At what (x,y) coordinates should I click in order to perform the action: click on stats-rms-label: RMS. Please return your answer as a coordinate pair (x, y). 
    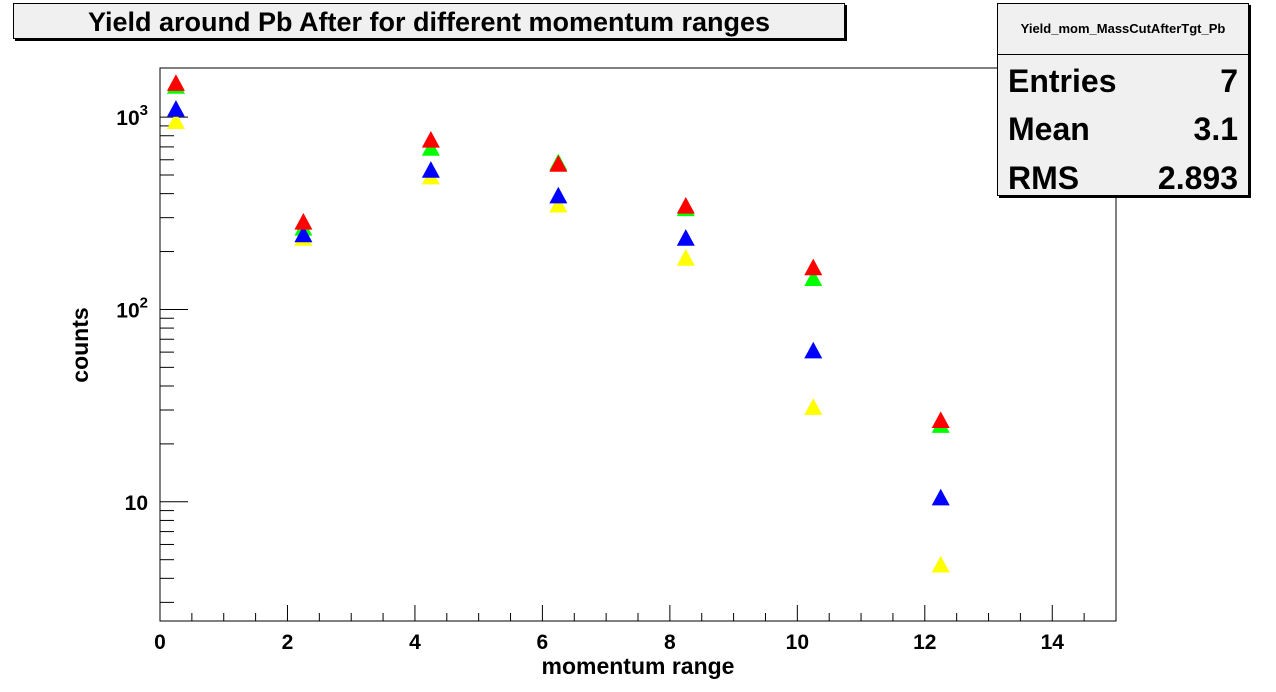
    Looking at the image, I should click on (1044, 178).